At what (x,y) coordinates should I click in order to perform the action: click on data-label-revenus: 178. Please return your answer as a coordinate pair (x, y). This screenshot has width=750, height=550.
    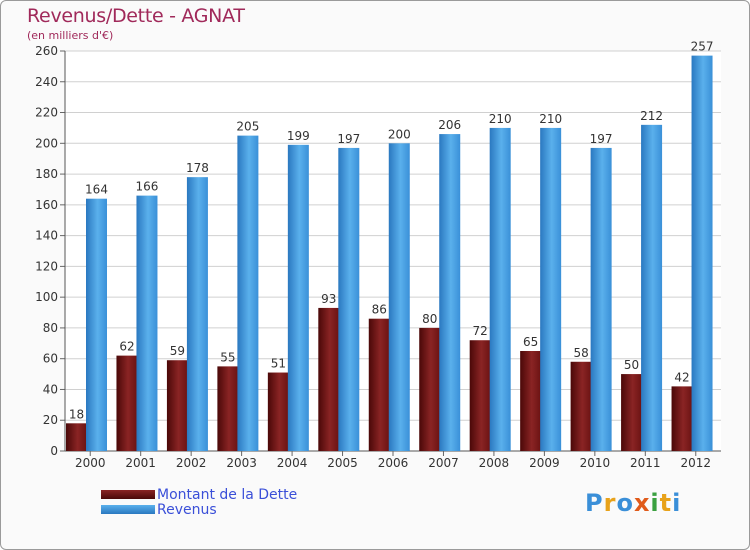
    Looking at the image, I should click on (197, 168).